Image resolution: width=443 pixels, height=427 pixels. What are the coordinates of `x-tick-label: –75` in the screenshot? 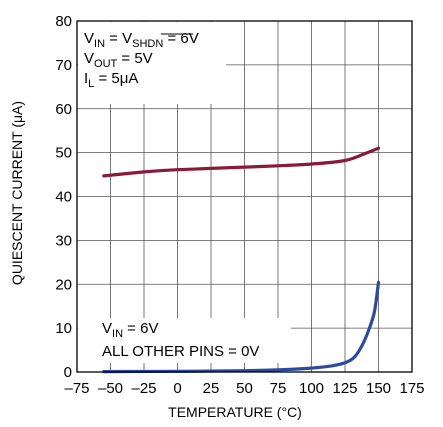 It's located at (76, 388).